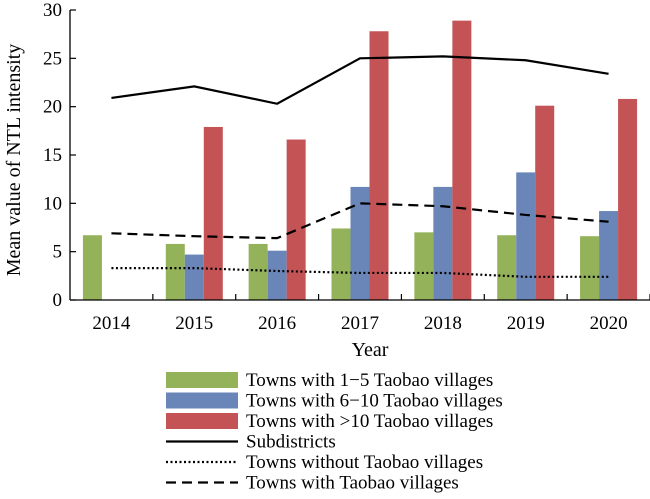 This screenshot has width=650, height=499. Describe the element at coordinates (364, 462) in the screenshot. I see `legend-label-5: Towns without Taobao villages` at that location.